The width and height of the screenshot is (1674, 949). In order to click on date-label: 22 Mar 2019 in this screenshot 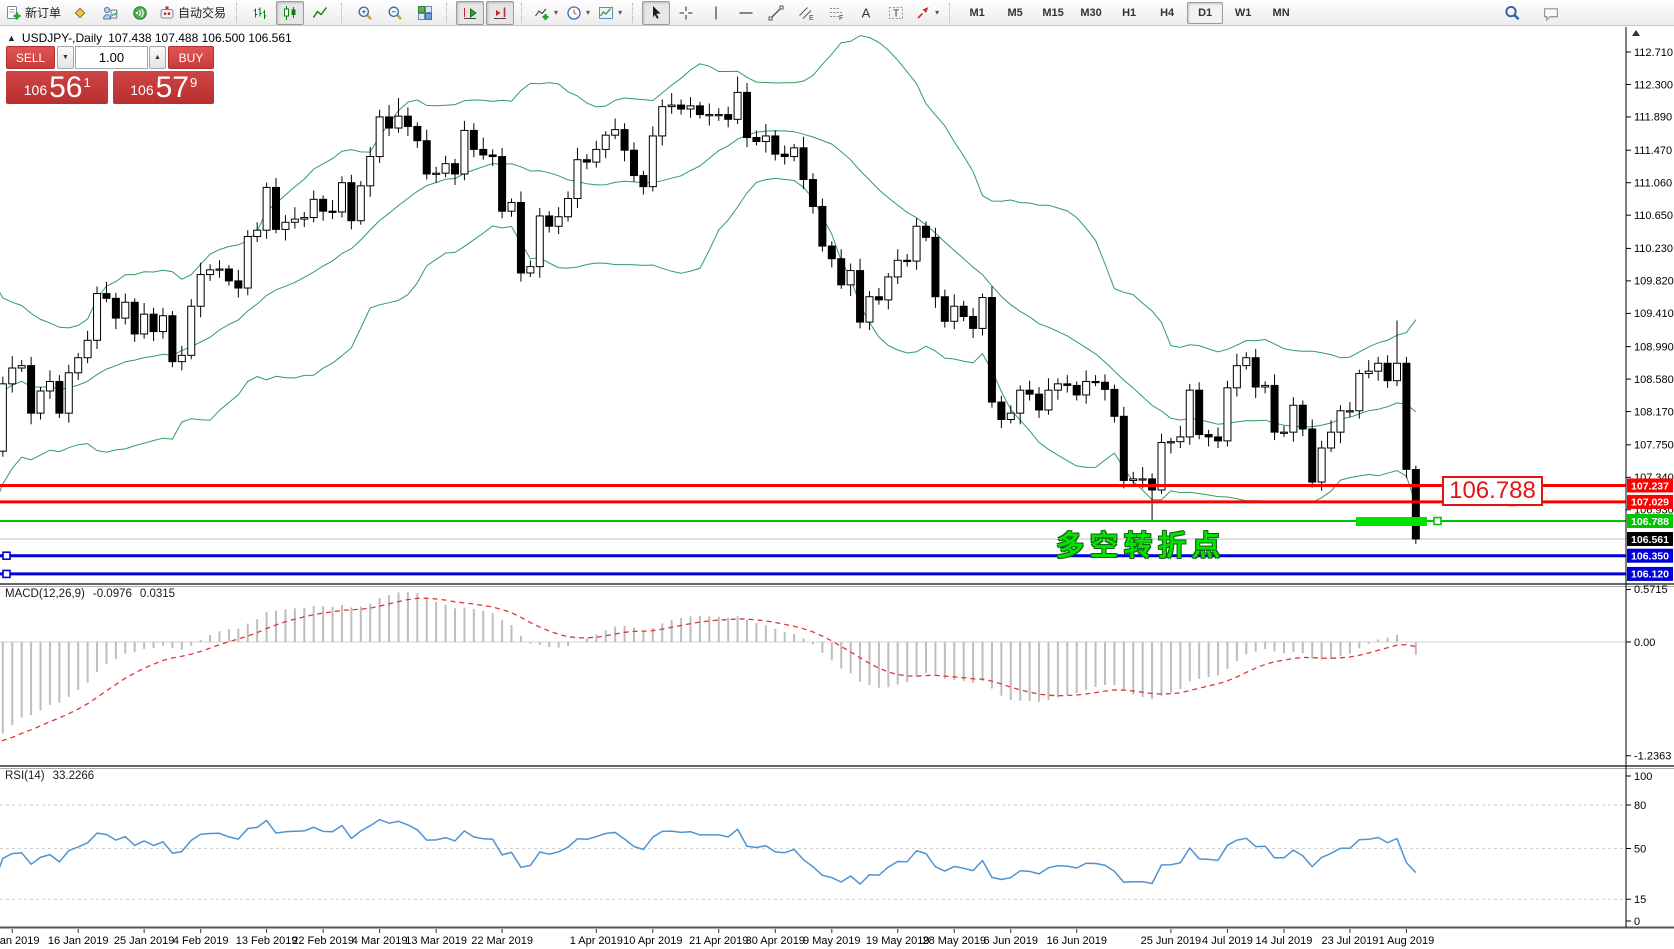, I will do `click(502, 941)`.